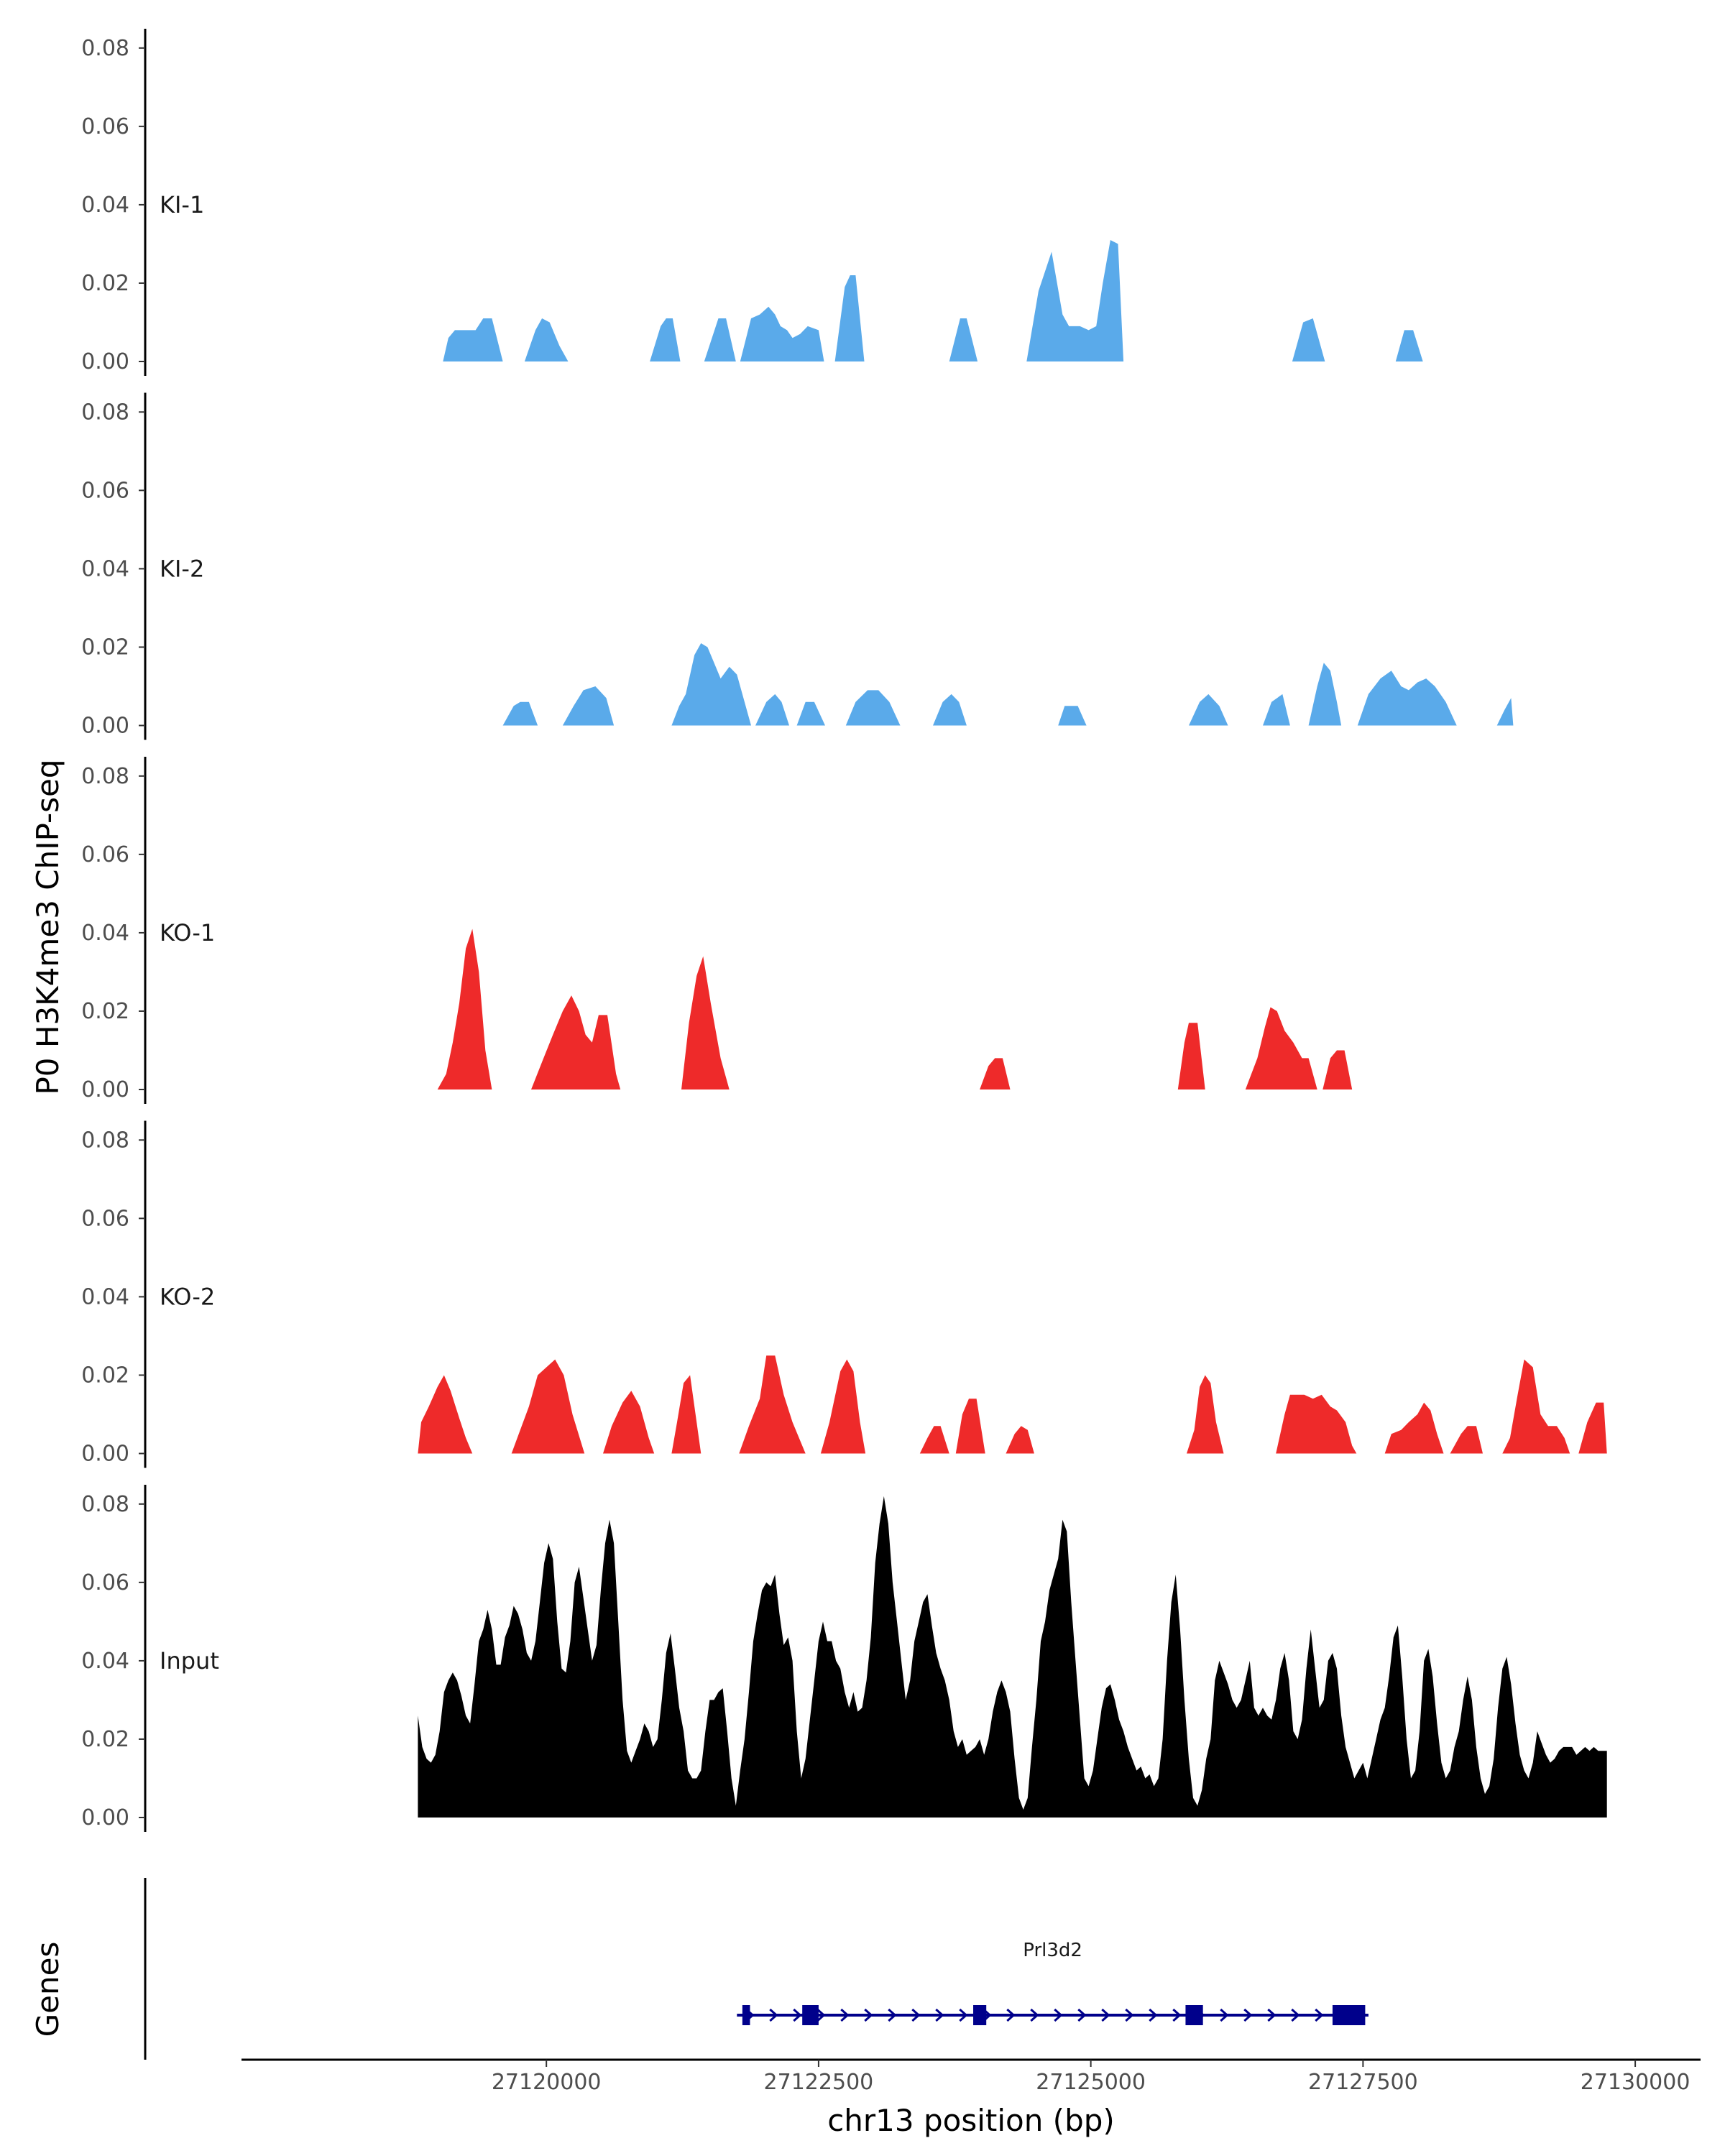 The width and height of the screenshot is (1725, 2156). Describe the element at coordinates (182, 568) in the screenshot. I see `track-label: KI-2` at that location.